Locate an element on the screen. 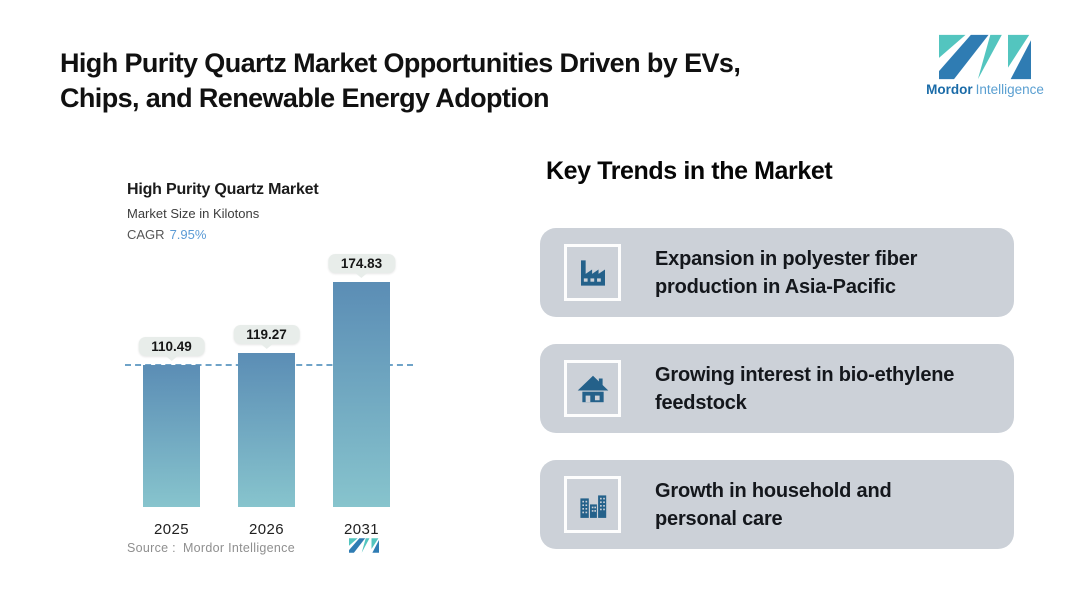  logo-text-intelligence: Intelligence is located at coordinates (1009, 89).